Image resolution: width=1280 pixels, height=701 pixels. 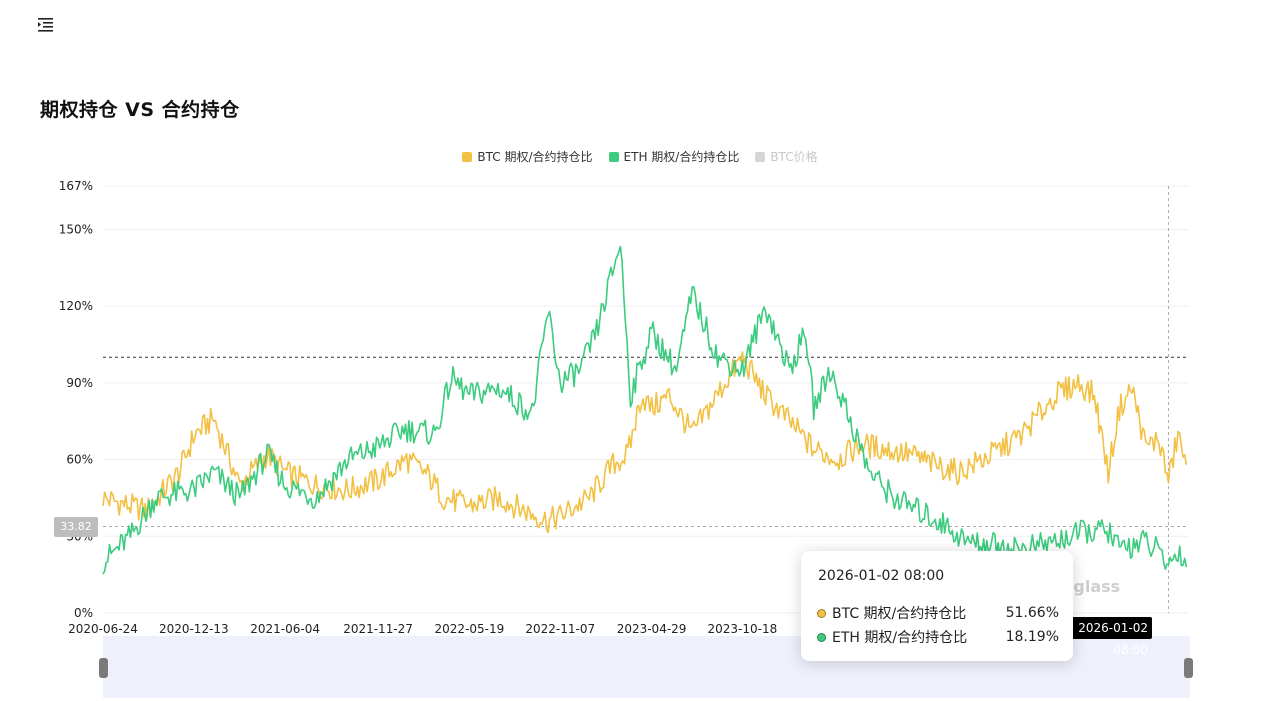 I want to click on tooltip-value-eth: 18.19%, so click(x=1032, y=637).